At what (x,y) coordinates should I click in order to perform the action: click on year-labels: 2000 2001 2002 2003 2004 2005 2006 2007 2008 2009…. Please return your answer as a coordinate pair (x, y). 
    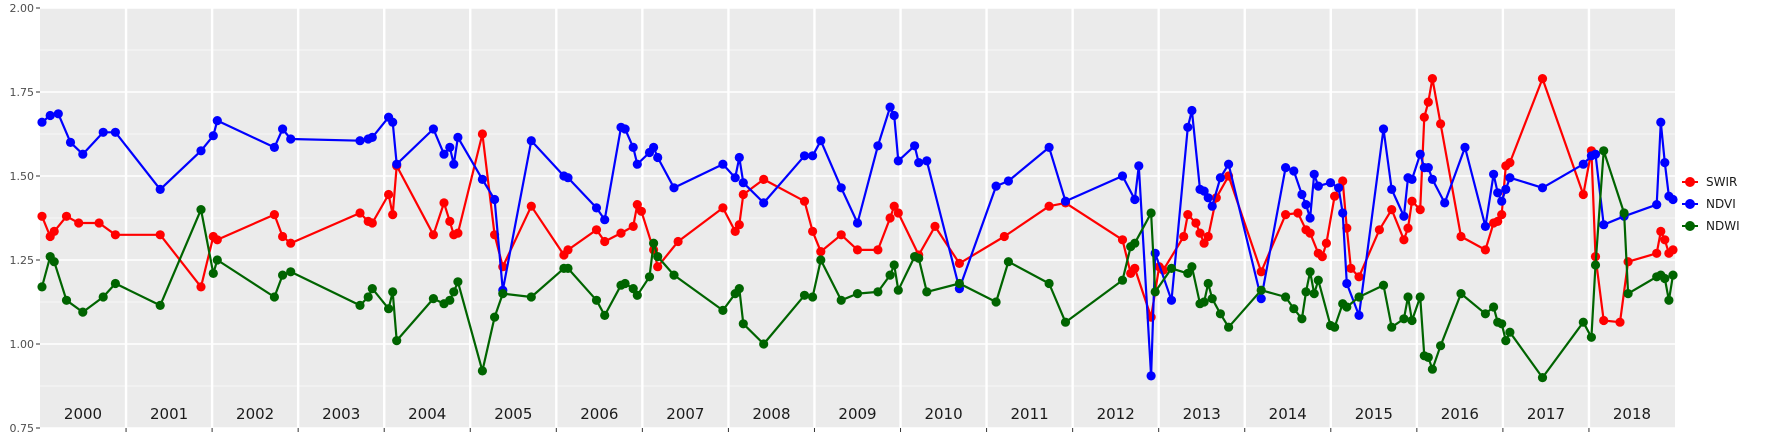
    Looking at the image, I should click on (857, 414).